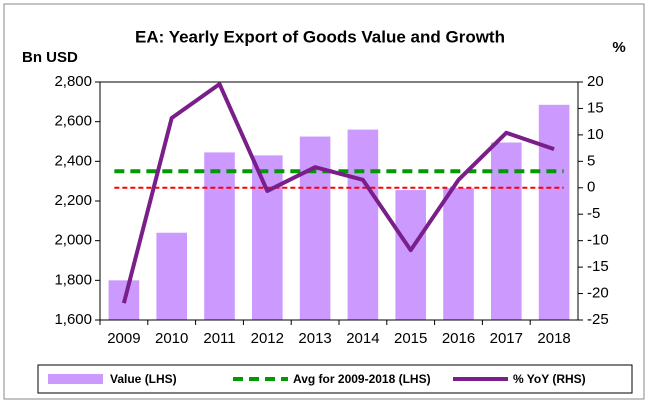  I want to click on y2-tick-label: -15, so click(598, 266).